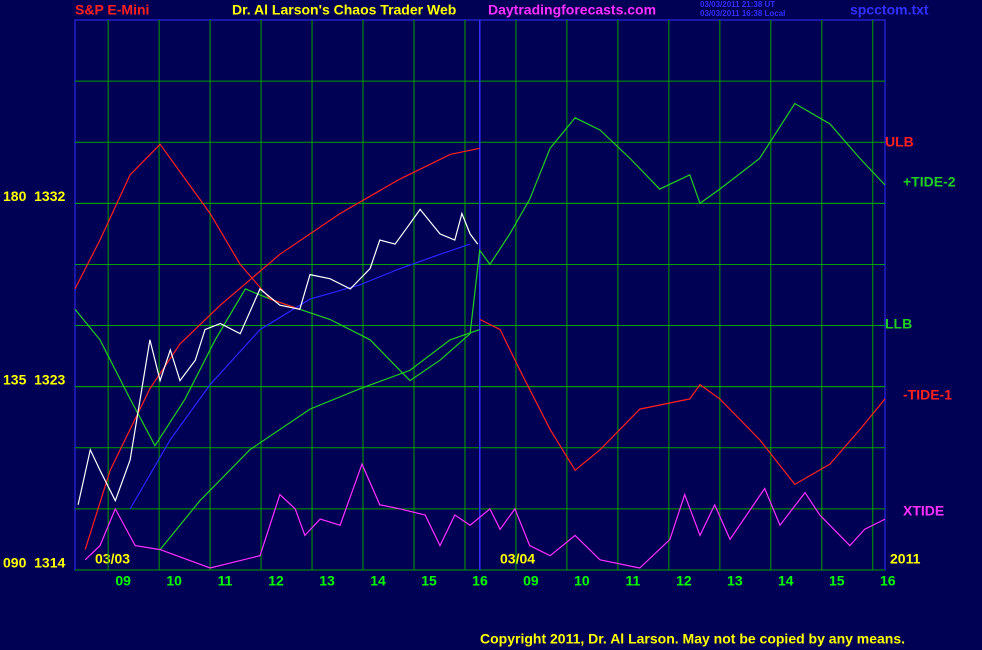 The width and height of the screenshot is (982, 650). What do you see at coordinates (344, 10) in the screenshot?
I see `chart-title: Dr. Al Larson's Chaos Trader Web` at bounding box center [344, 10].